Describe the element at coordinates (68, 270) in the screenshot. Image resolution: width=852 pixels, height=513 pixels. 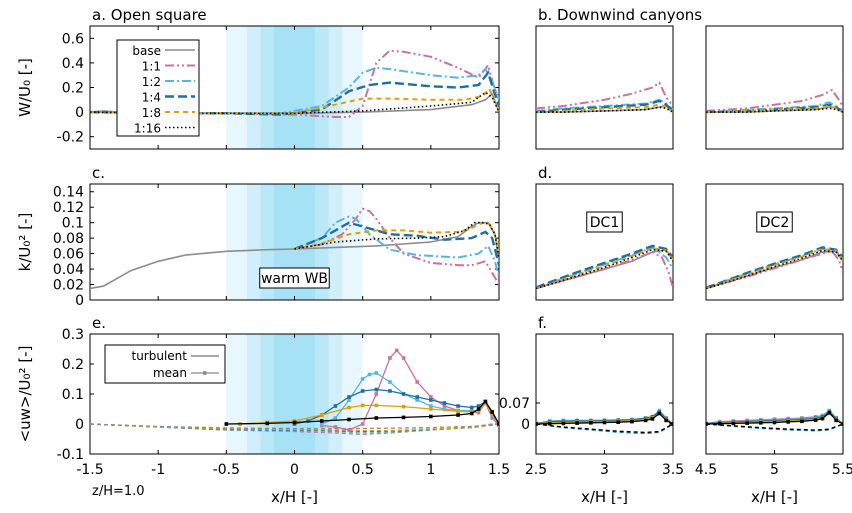
I see `y-tick-label: 0.04` at that location.